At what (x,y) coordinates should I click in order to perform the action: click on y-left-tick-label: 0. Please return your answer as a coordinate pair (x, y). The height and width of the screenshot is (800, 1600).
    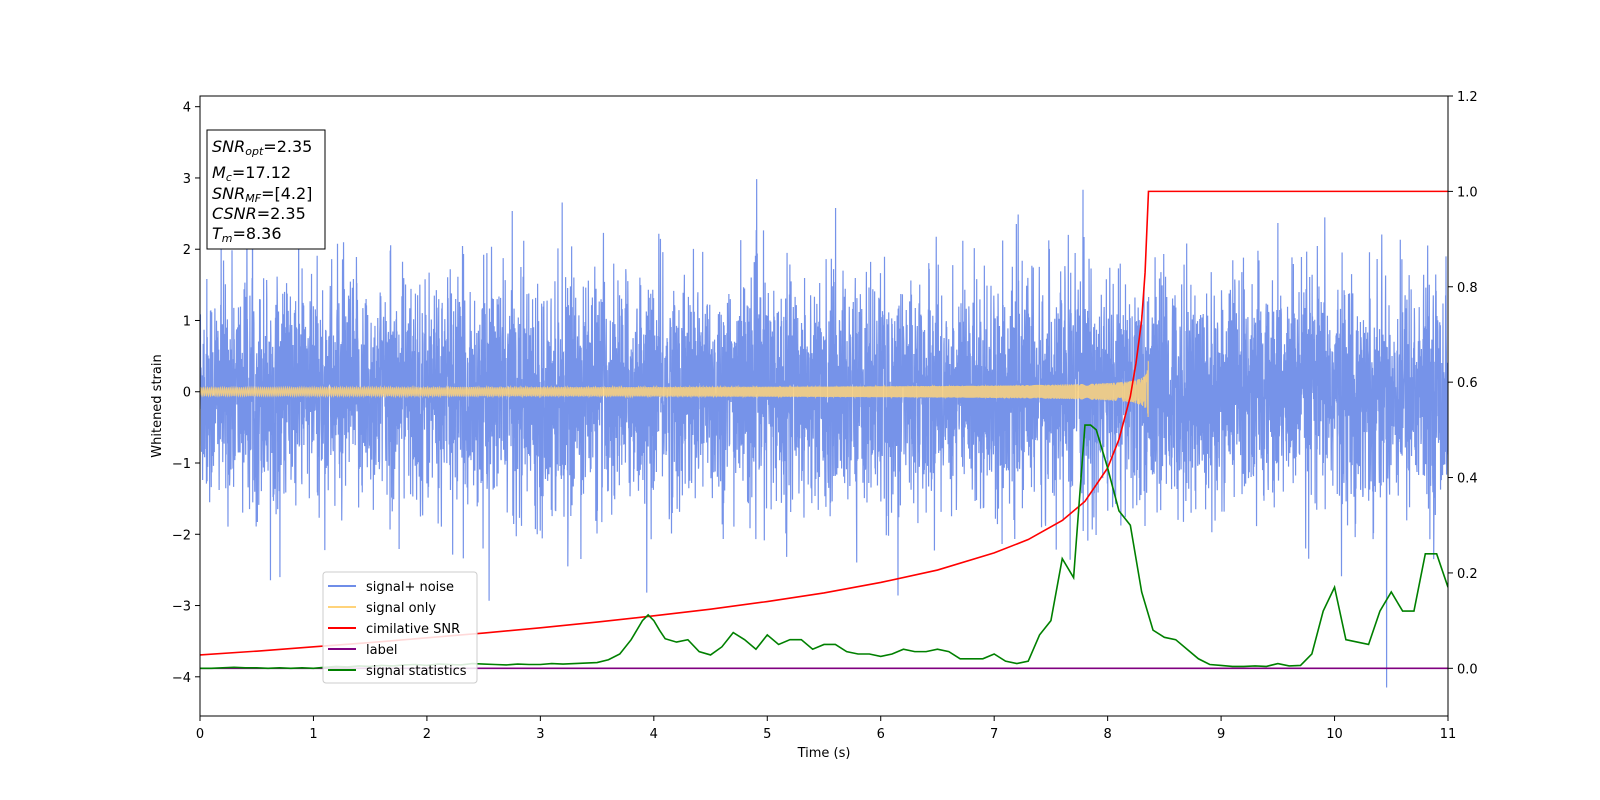
    Looking at the image, I should click on (187, 393).